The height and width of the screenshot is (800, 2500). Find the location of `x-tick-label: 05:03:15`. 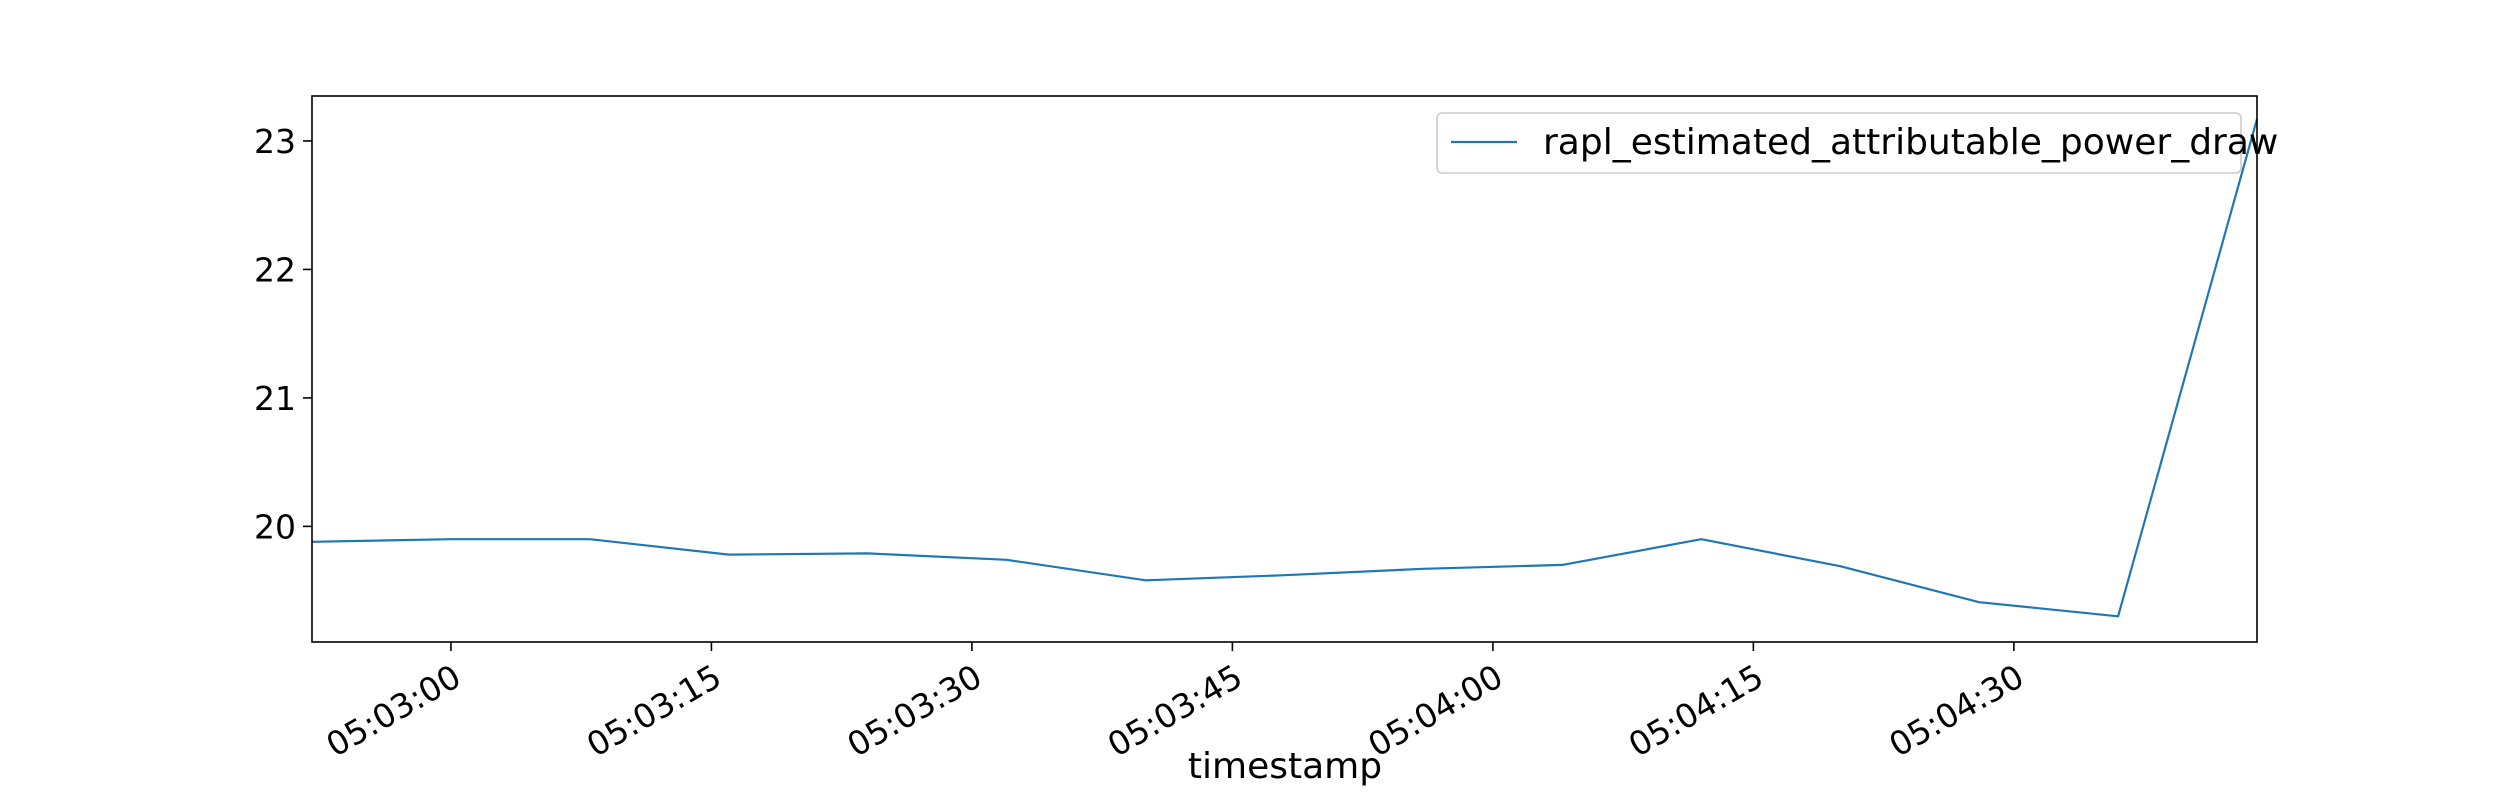

x-tick-label: 05:03:15 is located at coordinates (654, 711).